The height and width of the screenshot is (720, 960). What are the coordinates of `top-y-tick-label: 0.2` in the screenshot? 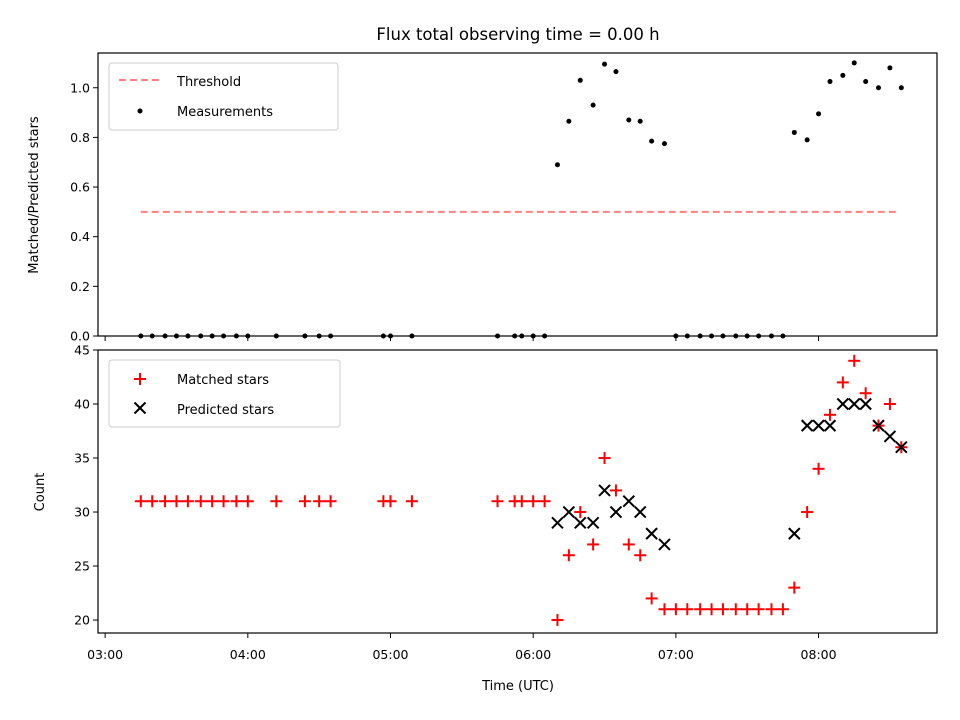 It's located at (80, 286).